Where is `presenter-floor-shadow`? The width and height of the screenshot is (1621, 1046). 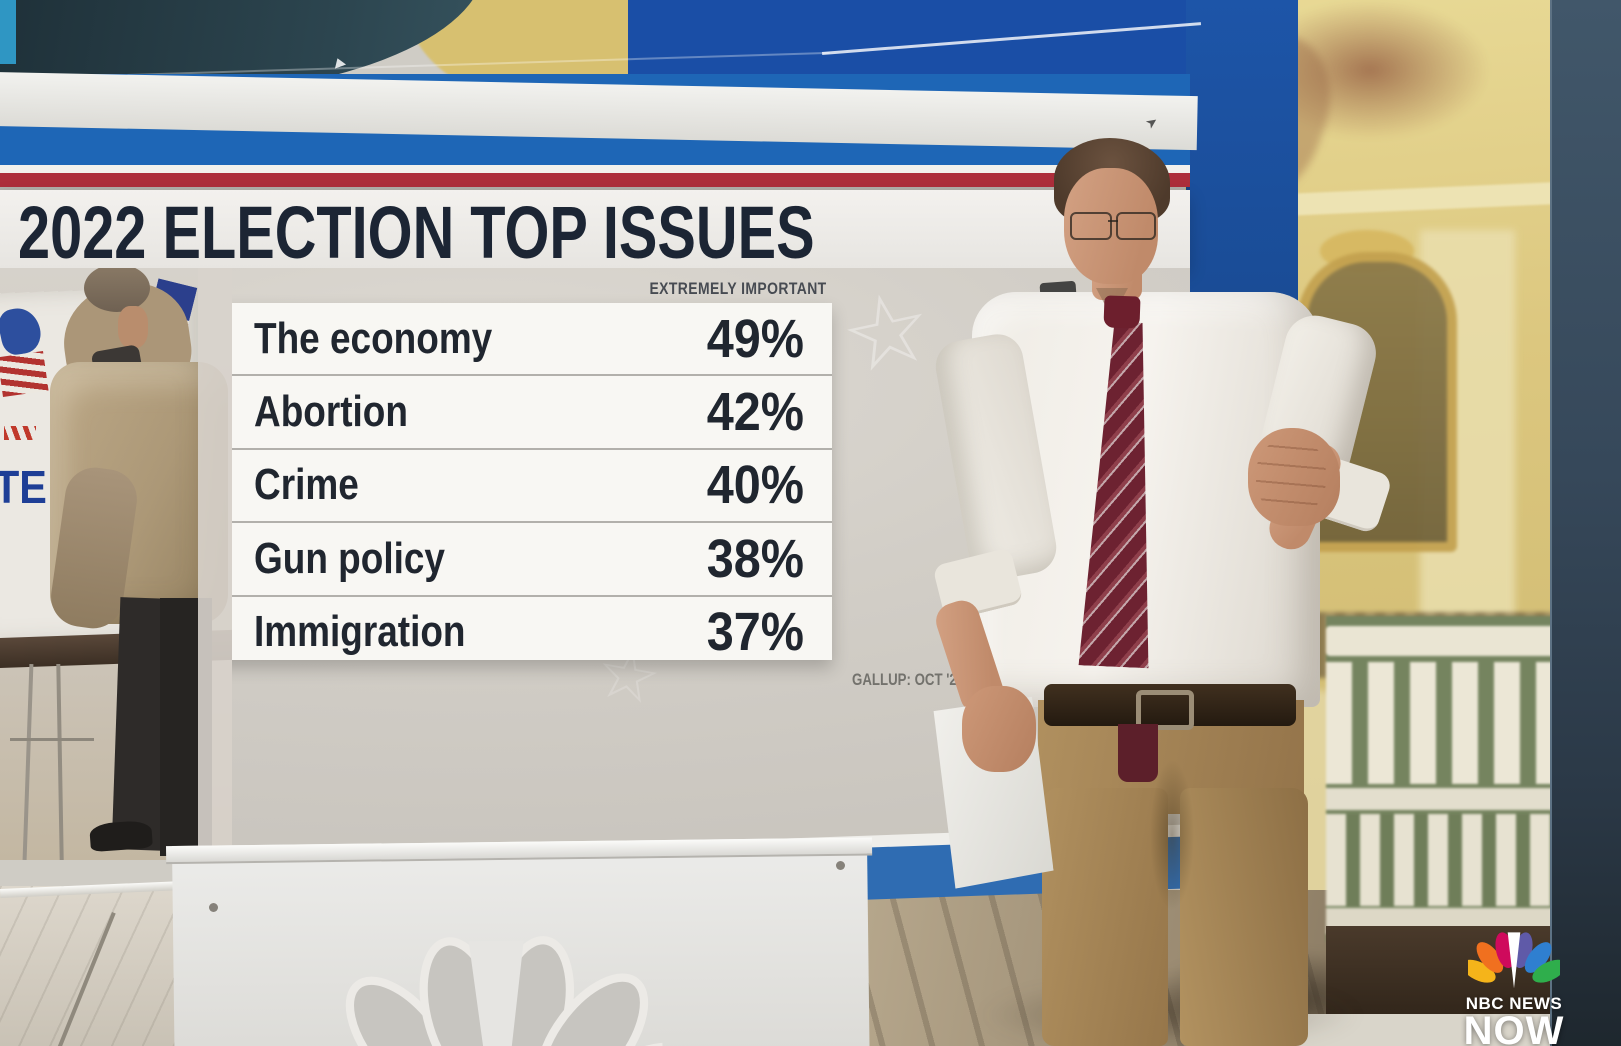 presenter-floor-shadow is located at coordinates (1170, 1013).